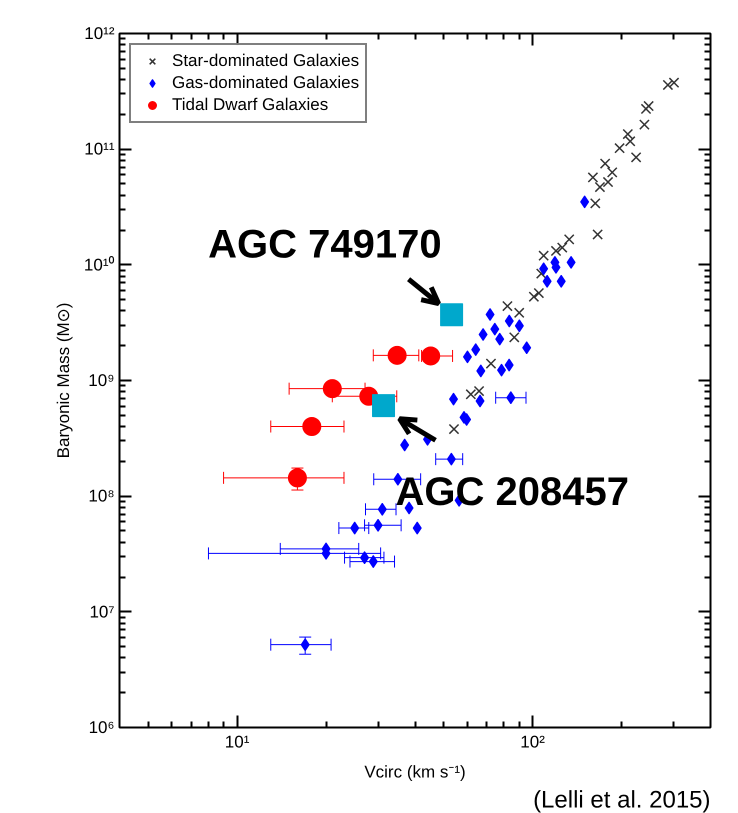  What do you see at coordinates (101, 612) in the screenshot?
I see `y-tick-label: 10⁷` at bounding box center [101, 612].